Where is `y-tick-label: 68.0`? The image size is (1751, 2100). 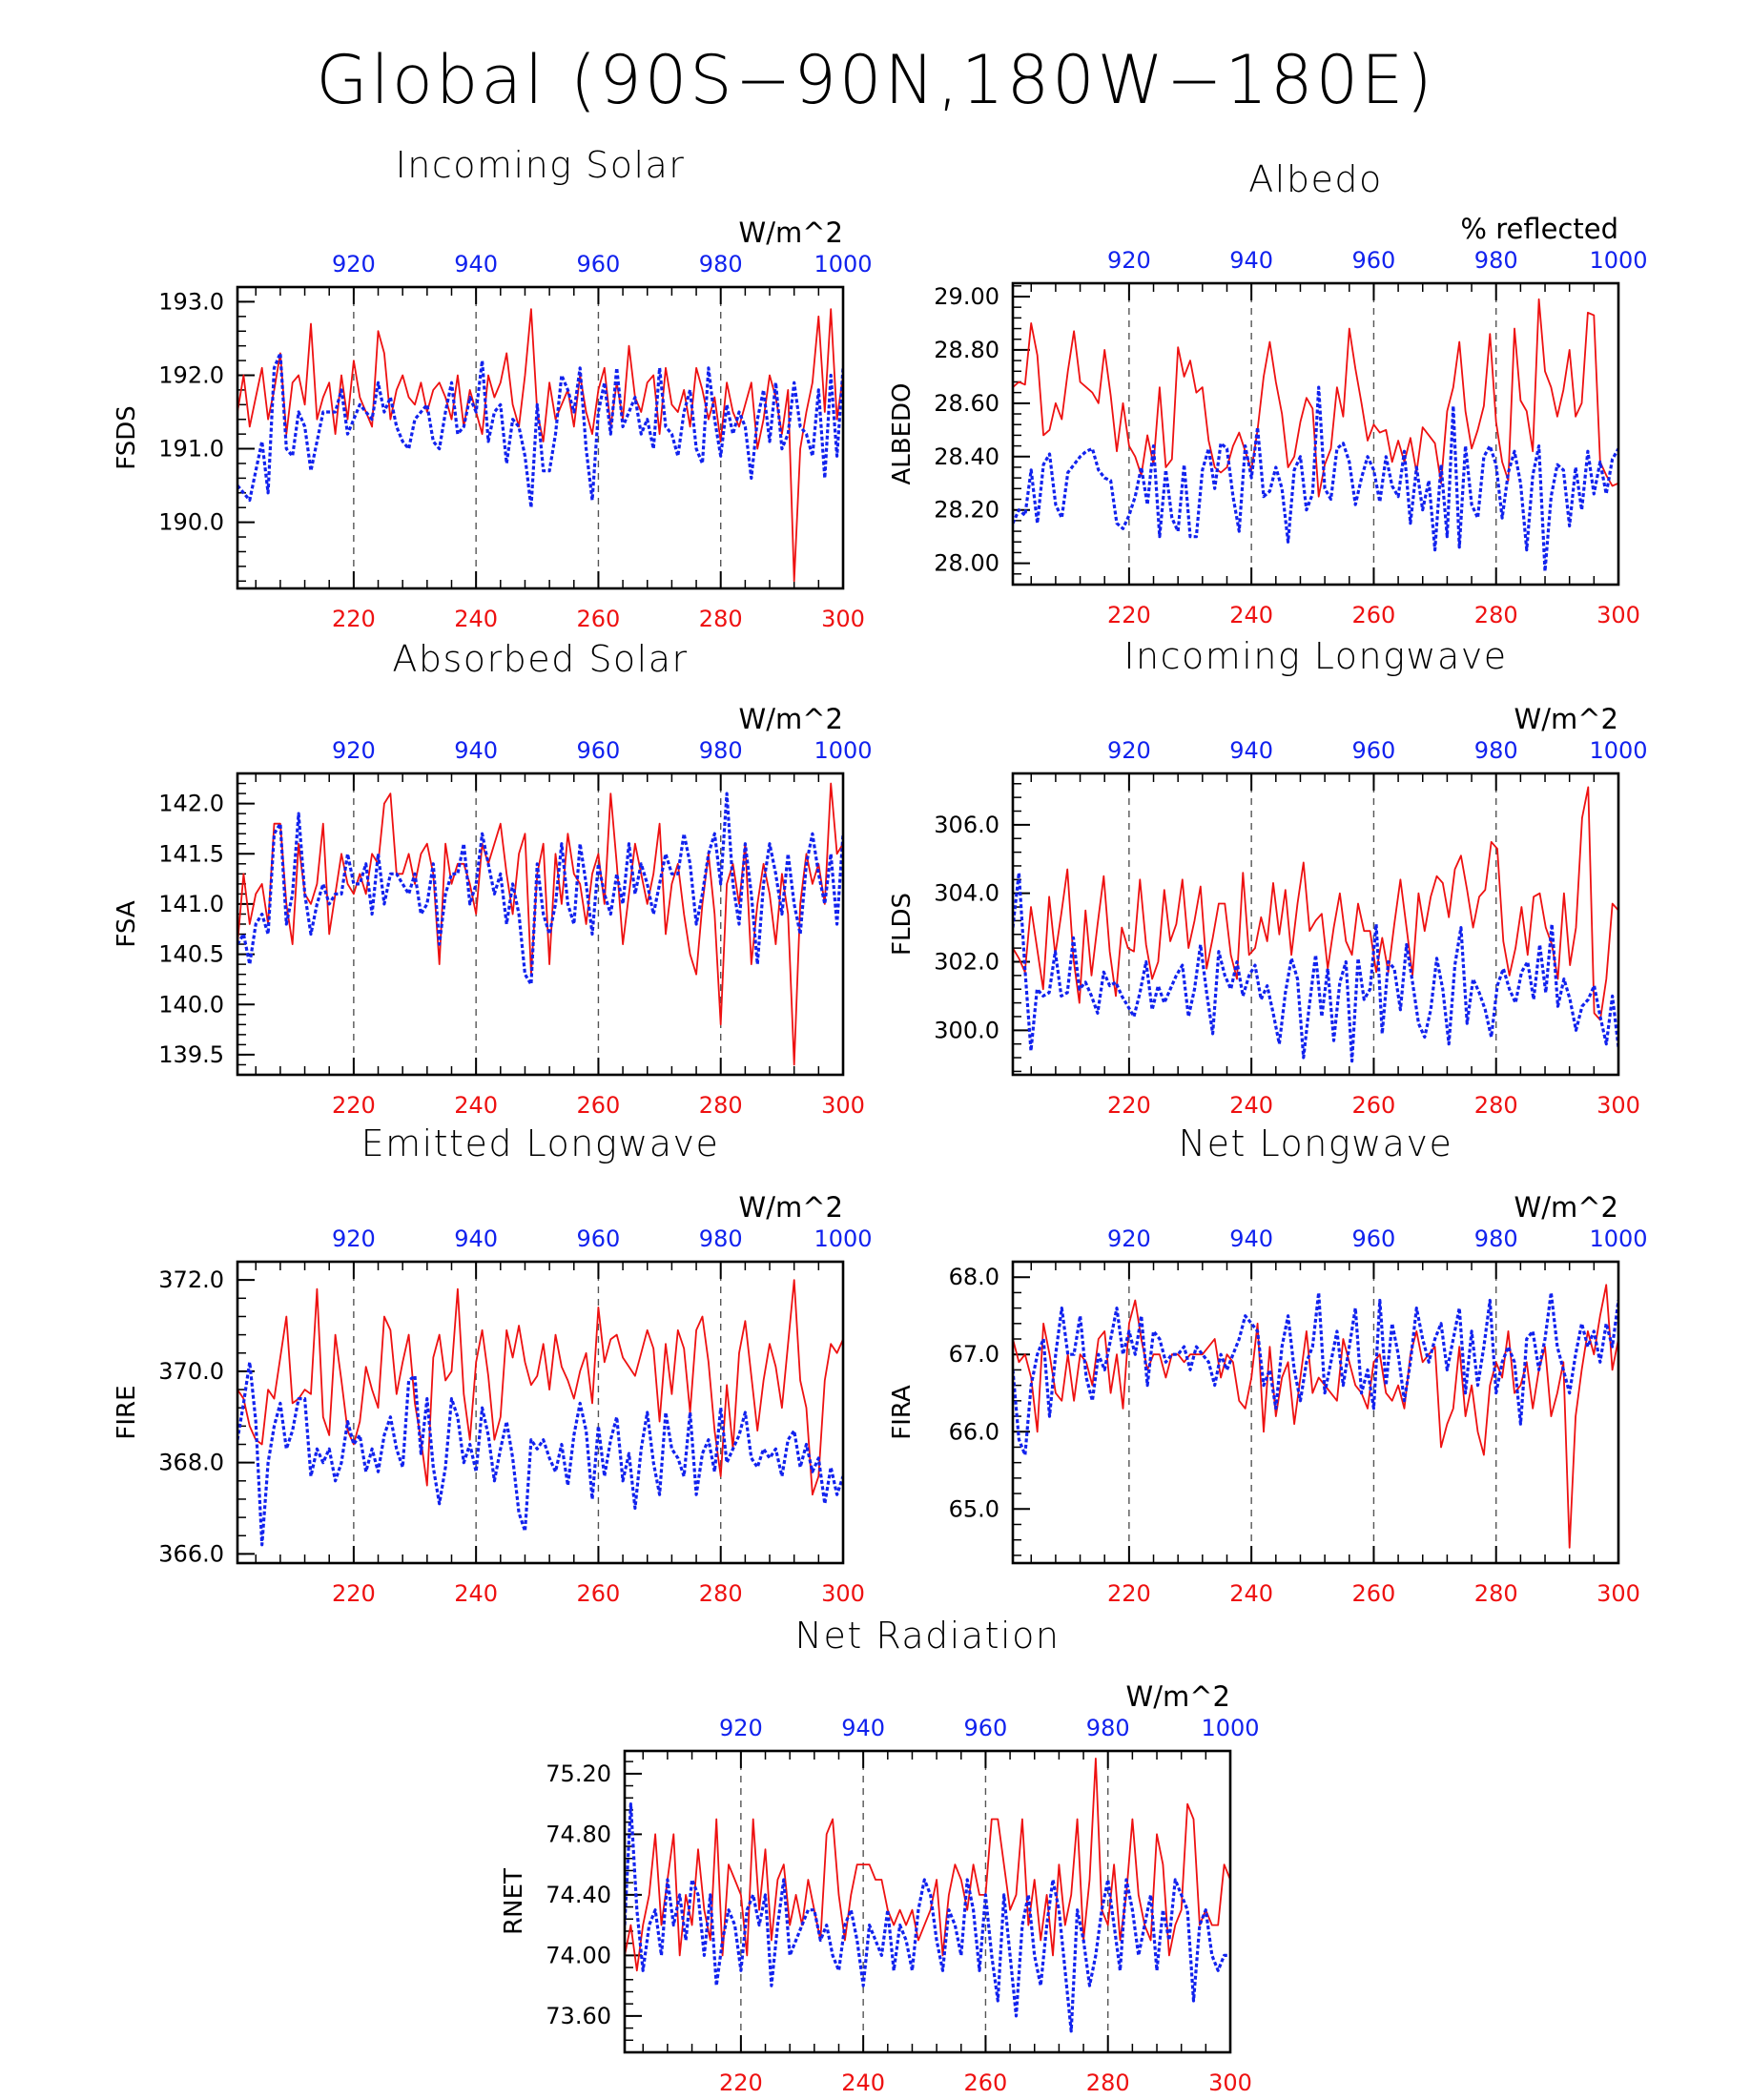 y-tick-label: 68.0 is located at coordinates (974, 1277).